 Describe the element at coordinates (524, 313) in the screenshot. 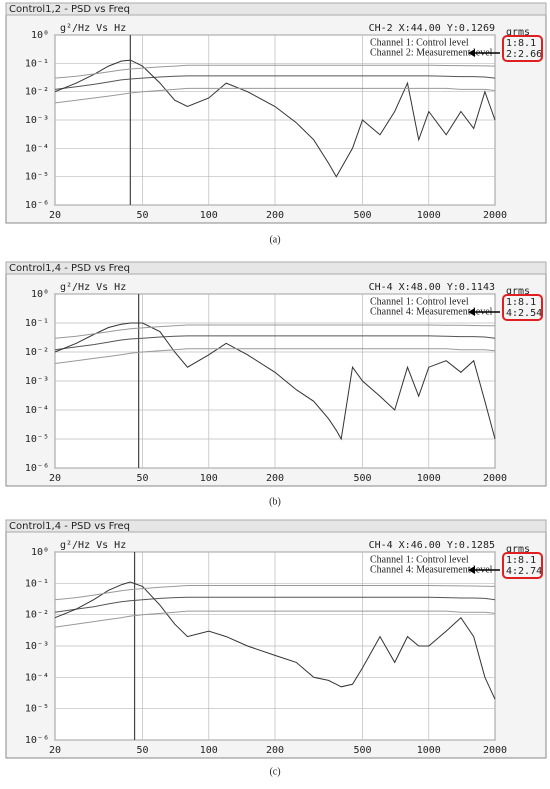

I see `grms-value: 4:2.54` at that location.